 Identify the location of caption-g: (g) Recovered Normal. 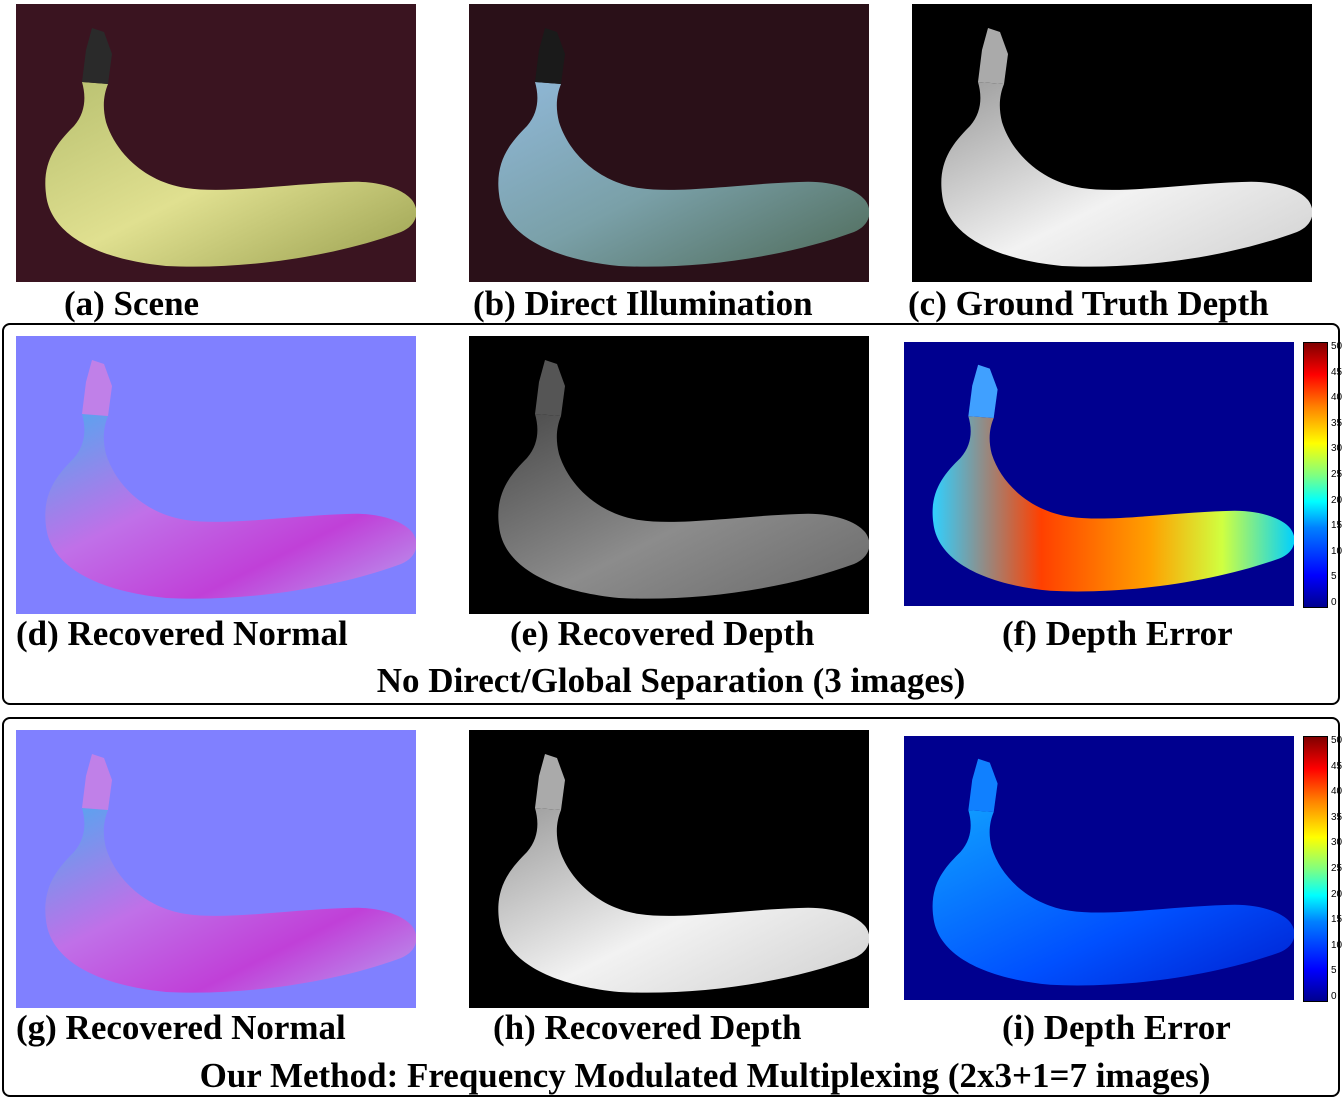
(181, 1027).